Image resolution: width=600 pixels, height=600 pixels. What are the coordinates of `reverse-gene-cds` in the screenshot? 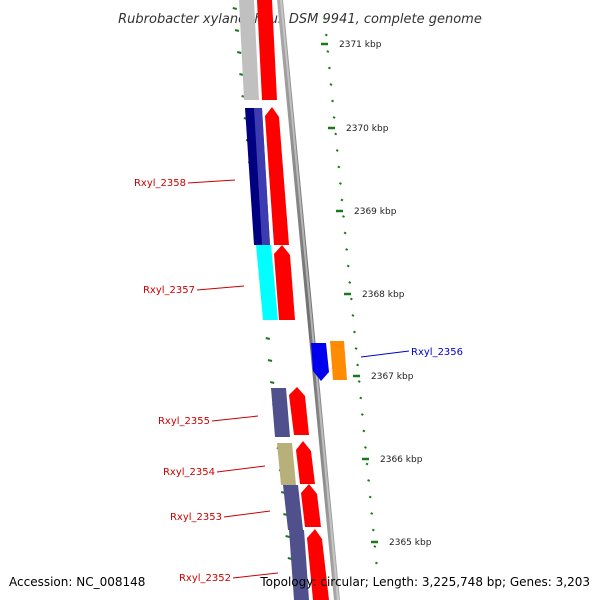 It's located at (338, 360).